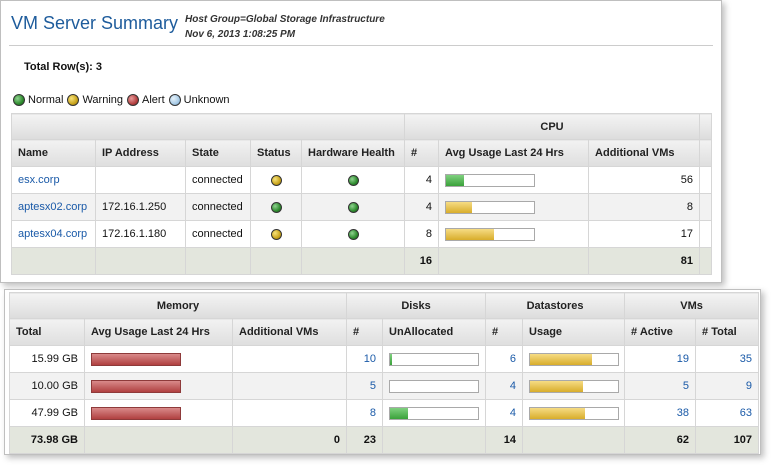 The width and height of the screenshot is (775, 466). Describe the element at coordinates (365, 413) in the screenshot. I see `disk-count-cell: 8` at that location.